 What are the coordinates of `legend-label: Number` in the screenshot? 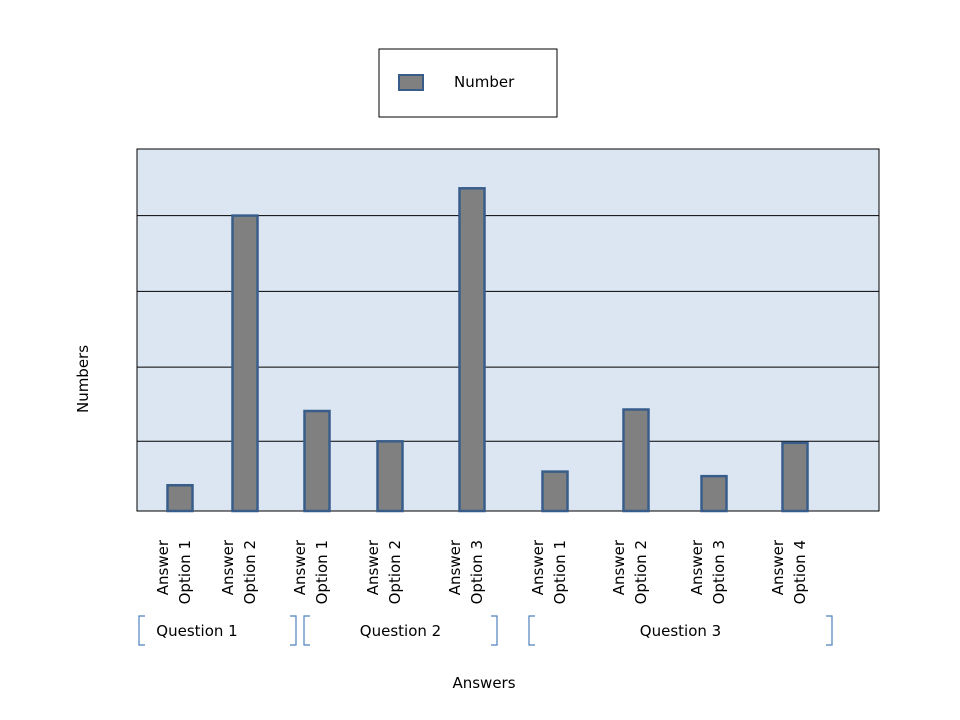 It's located at (484, 82).